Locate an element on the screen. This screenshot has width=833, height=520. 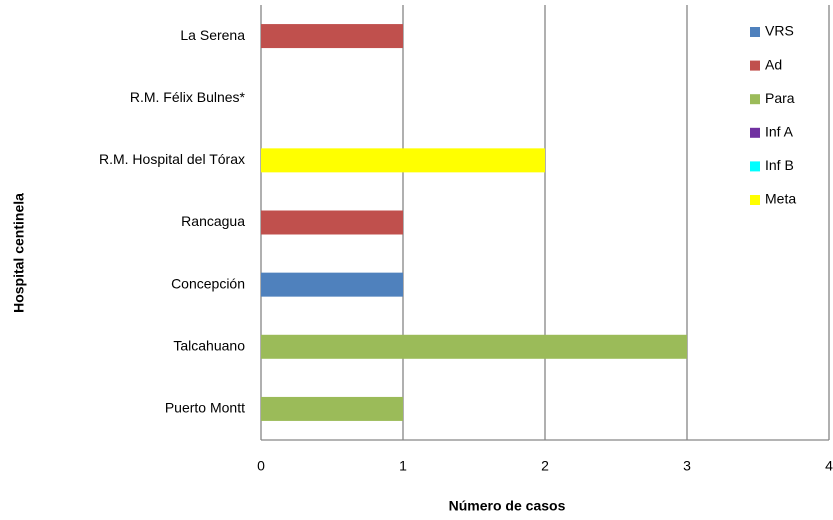
legend-label: Inf A is located at coordinates (779, 132).